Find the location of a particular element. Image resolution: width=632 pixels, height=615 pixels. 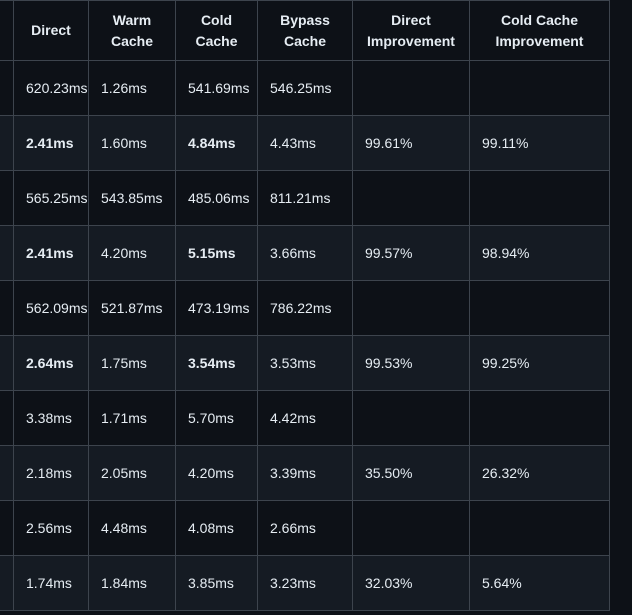

cell-cold-cache: 4.84ms is located at coordinates (216, 143).